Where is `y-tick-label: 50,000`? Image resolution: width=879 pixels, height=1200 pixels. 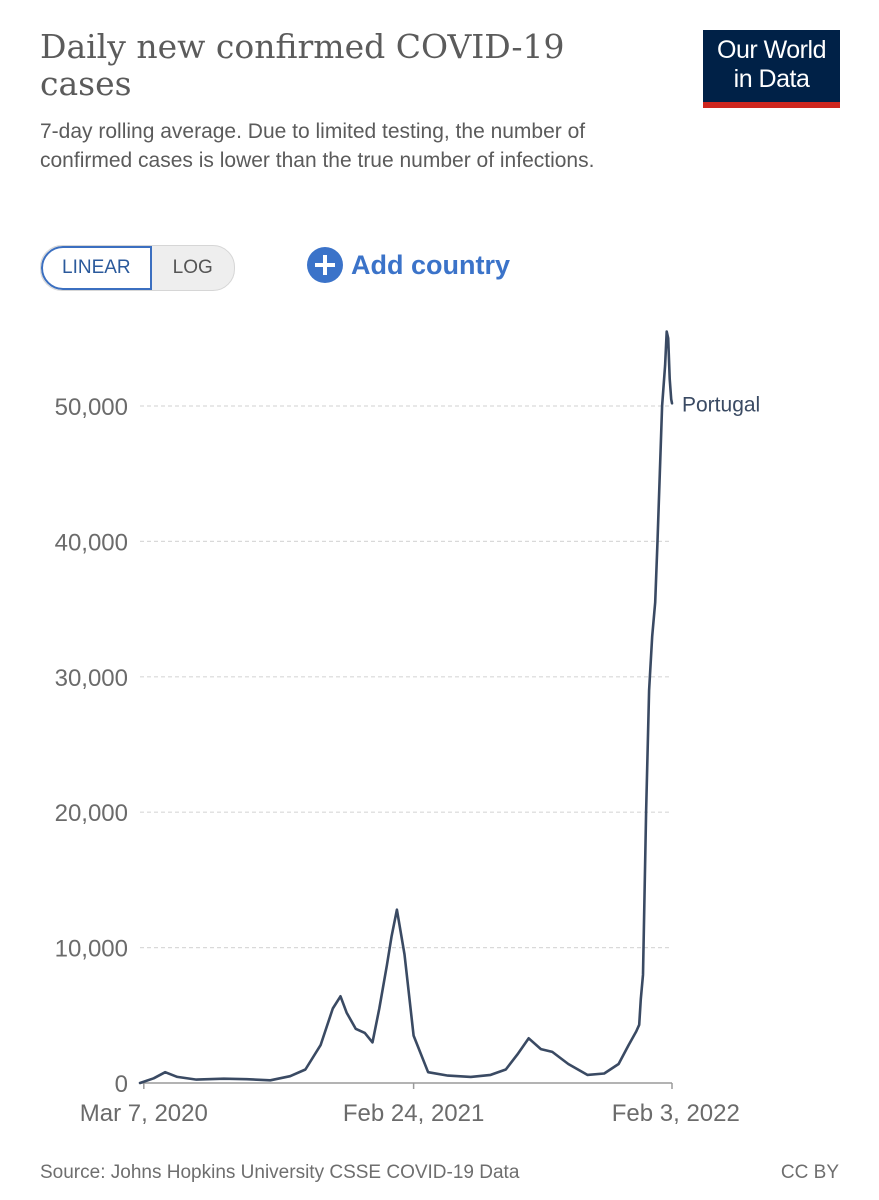 y-tick-label: 50,000 is located at coordinates (91, 407).